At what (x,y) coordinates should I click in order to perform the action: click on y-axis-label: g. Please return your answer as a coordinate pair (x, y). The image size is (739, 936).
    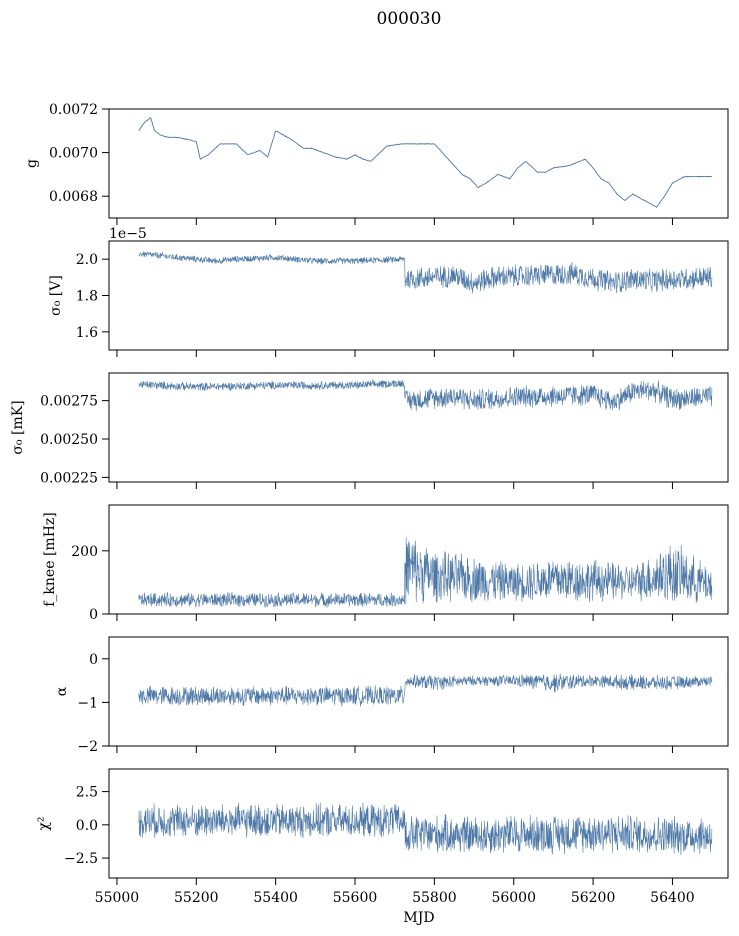
    Looking at the image, I should click on (32, 163).